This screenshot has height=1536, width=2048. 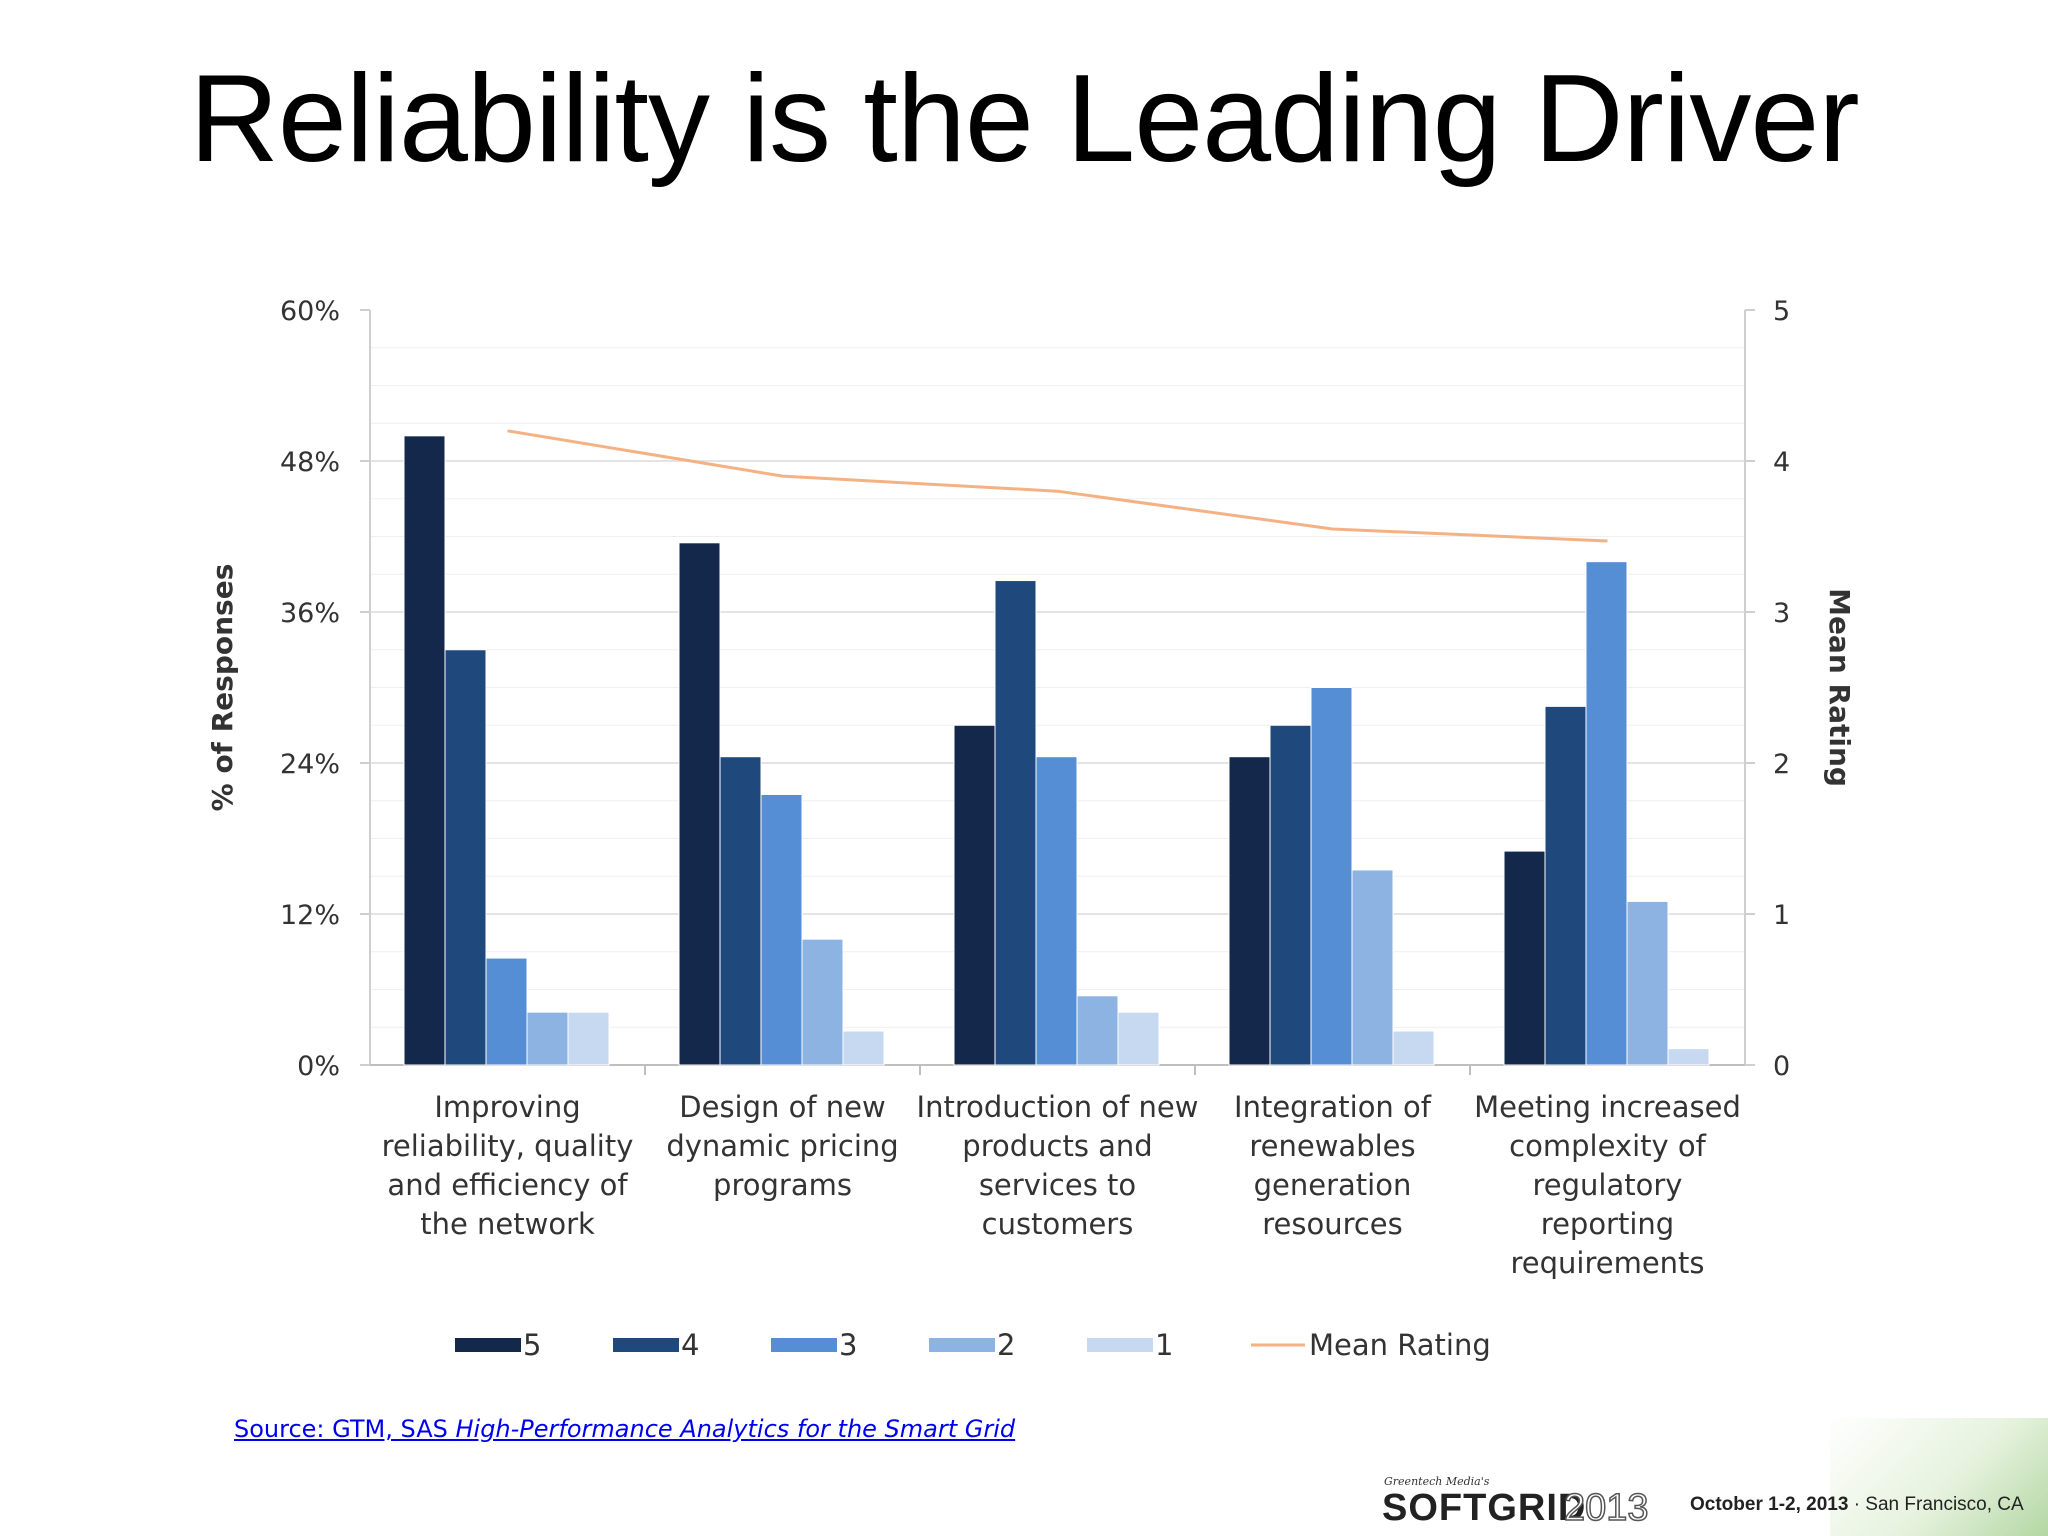 I want to click on right-tick-label: 5, so click(x=1781, y=311).